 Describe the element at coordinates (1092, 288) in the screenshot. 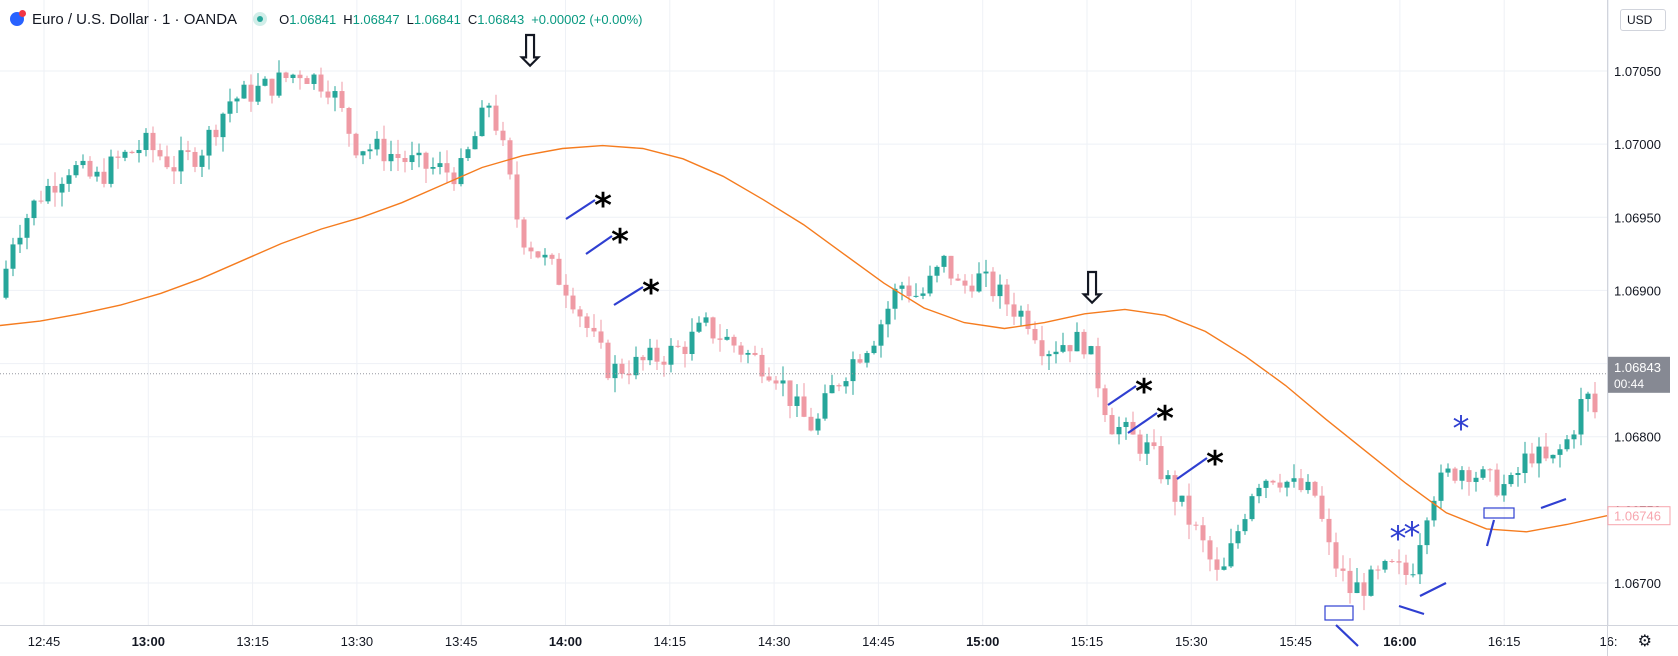

I see `down-arrow-annotation: ⇩` at that location.